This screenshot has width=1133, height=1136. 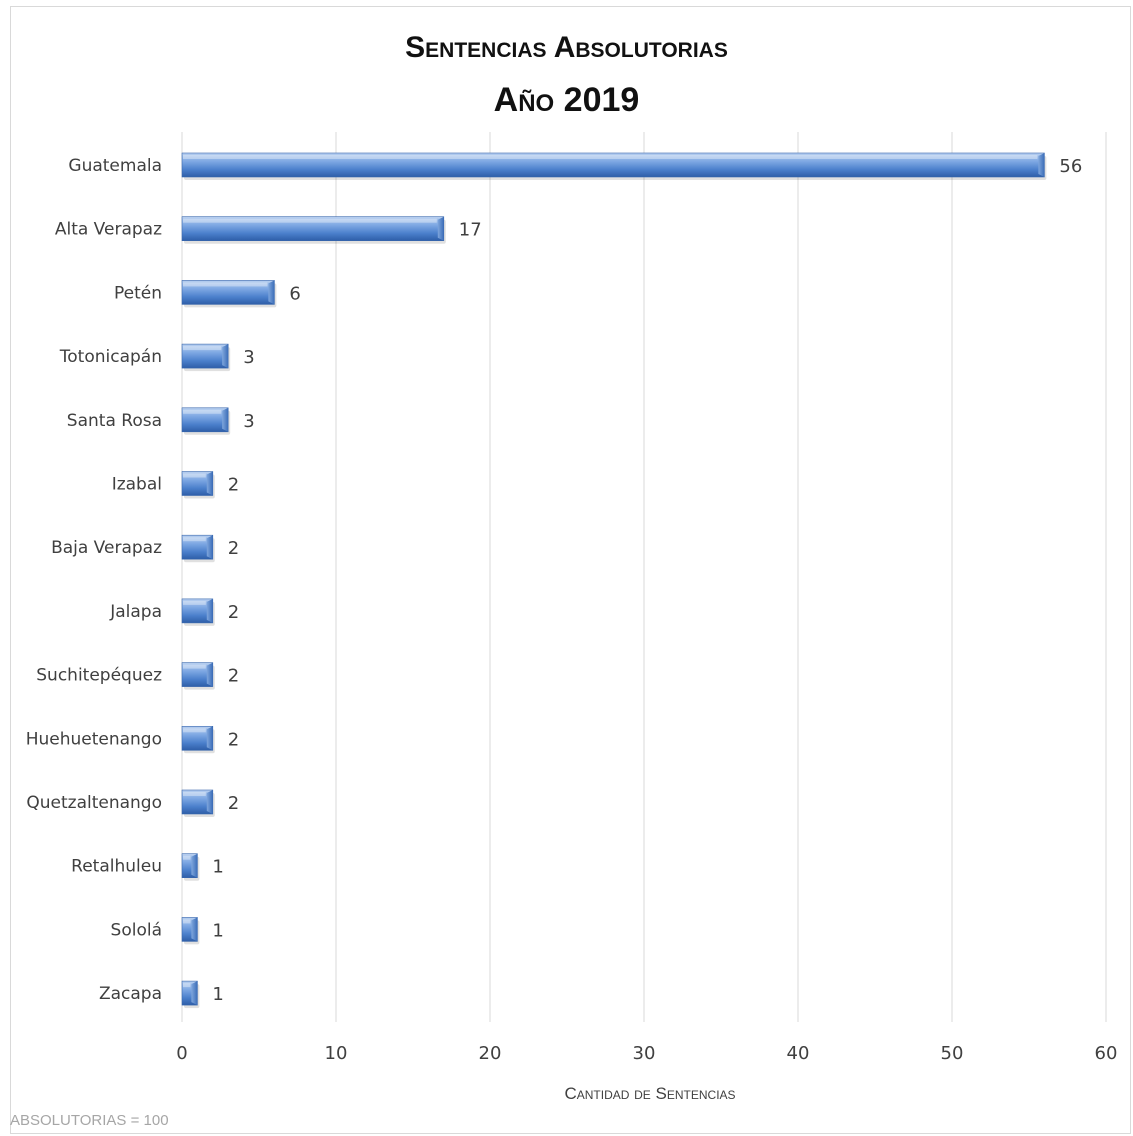 What do you see at coordinates (135, 612) in the screenshot?
I see `category-label: Jalapa` at bounding box center [135, 612].